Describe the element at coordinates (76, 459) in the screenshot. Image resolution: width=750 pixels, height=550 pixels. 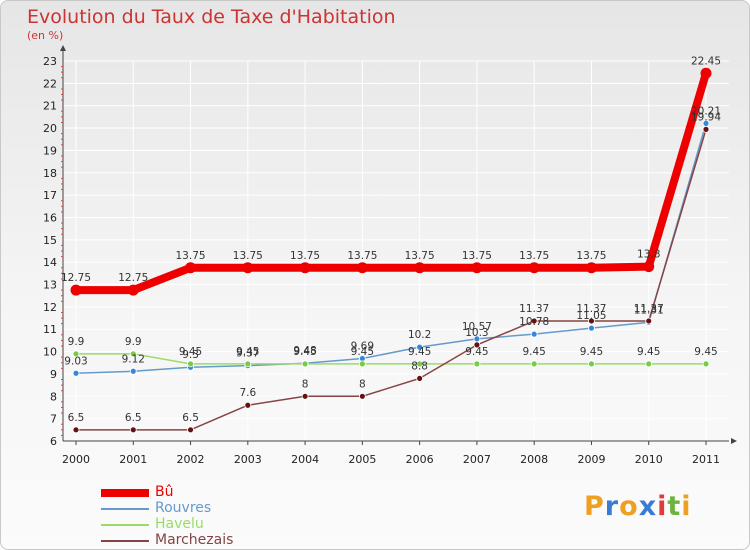
I see `x-tick-label: 2000` at that location.